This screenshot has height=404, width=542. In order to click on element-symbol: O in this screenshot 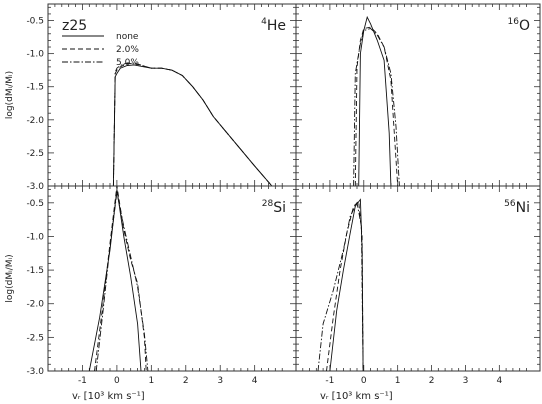, I will do `click(524, 26)`.